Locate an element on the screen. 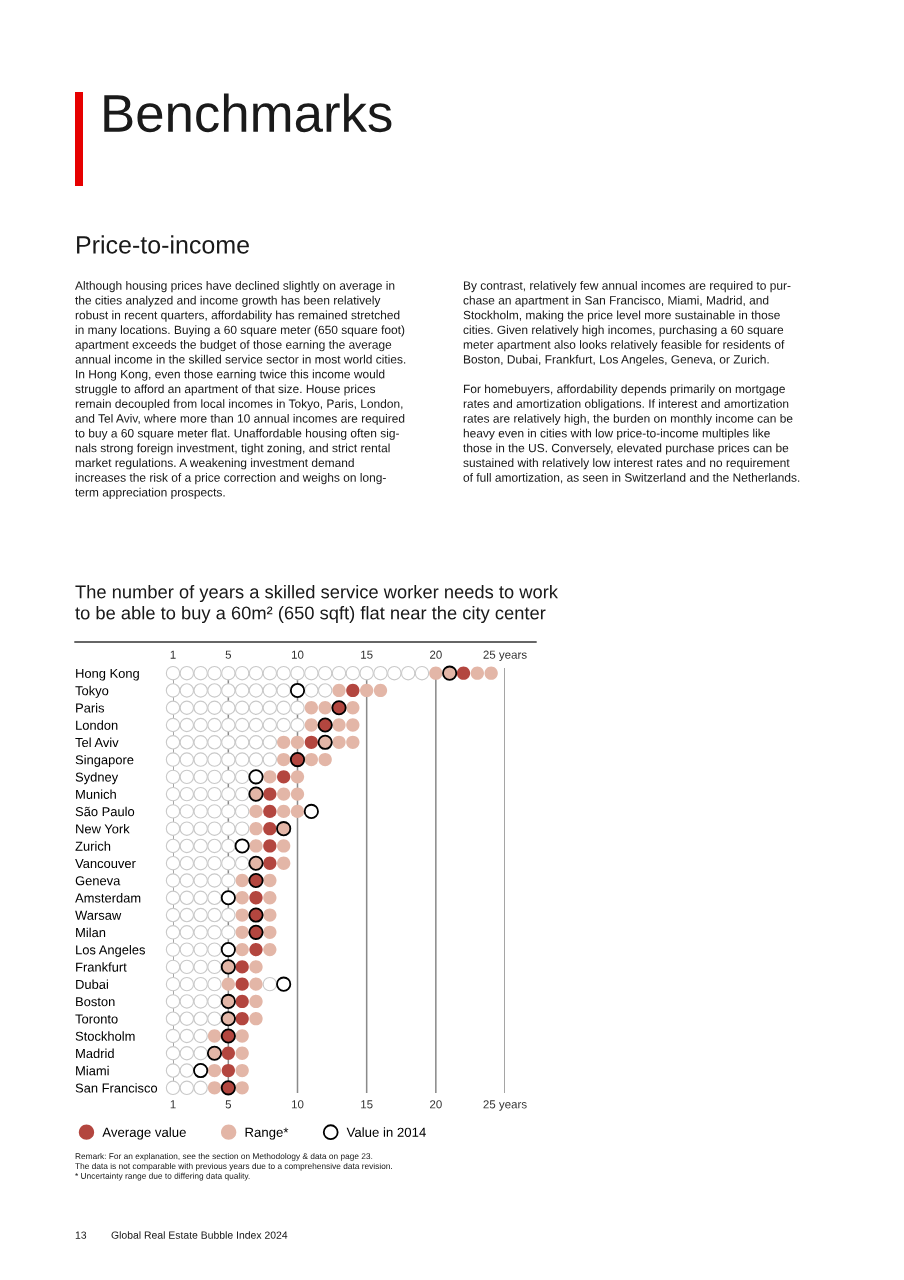  x2-tick-label: 25 years is located at coordinates (505, 656).